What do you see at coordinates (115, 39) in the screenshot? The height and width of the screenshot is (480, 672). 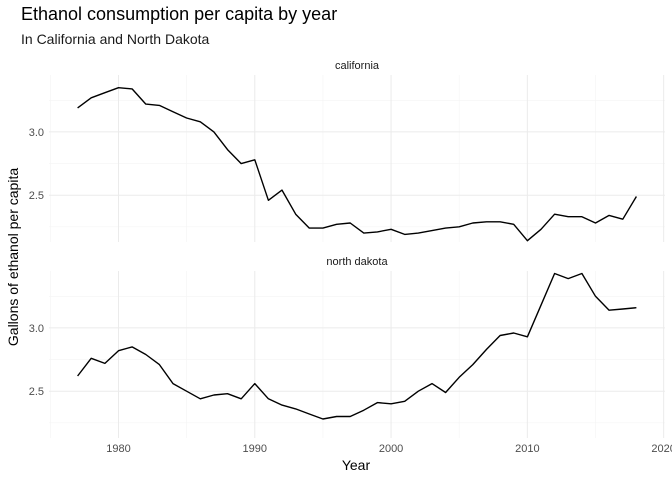 I see `chart-subtitle: In California and North Dakota` at bounding box center [115, 39].